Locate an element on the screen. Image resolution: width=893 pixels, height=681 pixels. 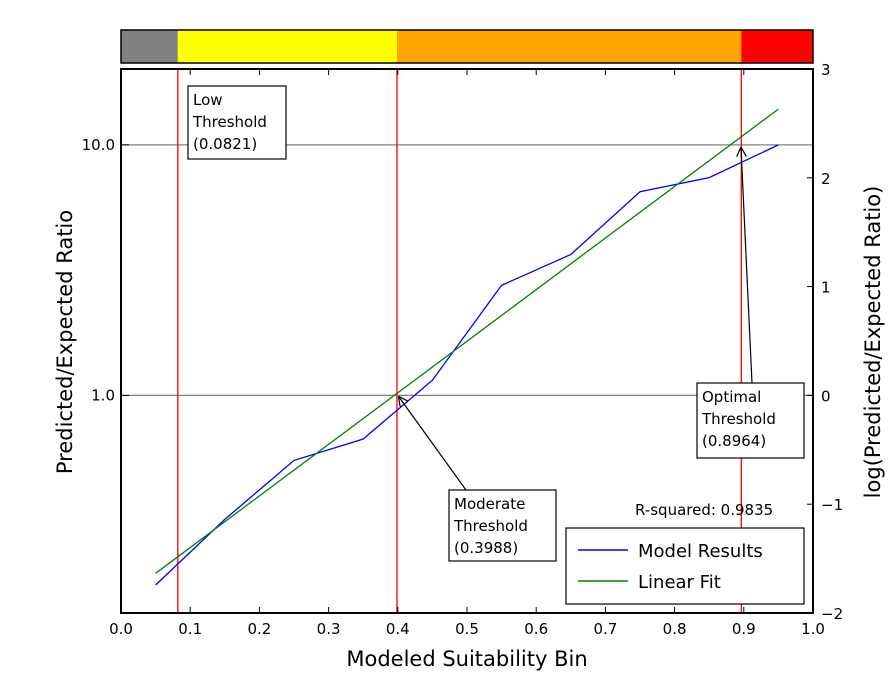
threshold-color-bar is located at coordinates (467, 46).